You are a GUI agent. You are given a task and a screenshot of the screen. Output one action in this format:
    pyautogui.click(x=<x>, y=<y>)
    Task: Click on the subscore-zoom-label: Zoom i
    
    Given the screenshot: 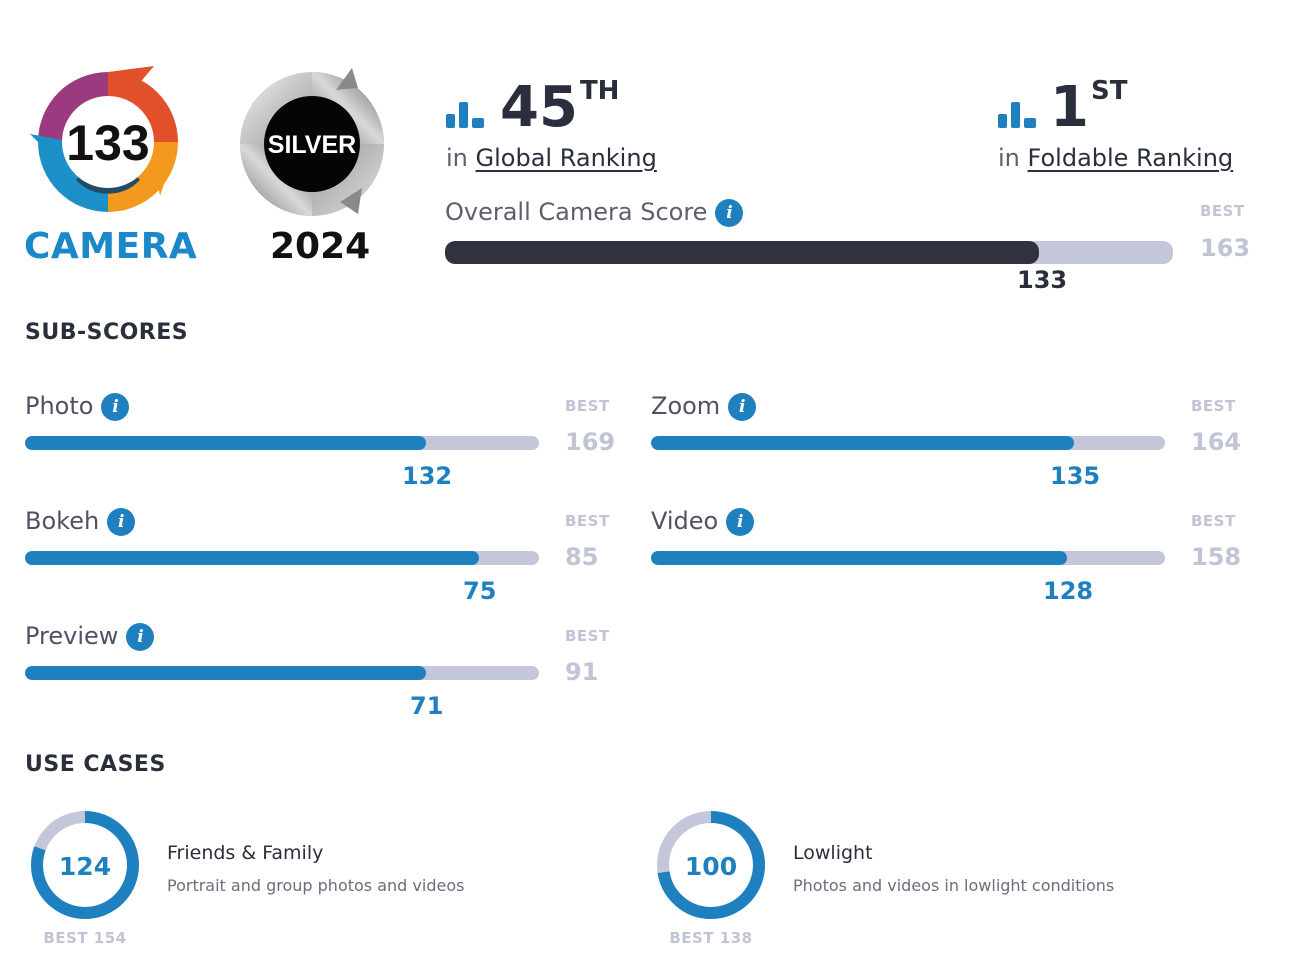 What is the action you would take?
    pyautogui.click(x=704, y=406)
    